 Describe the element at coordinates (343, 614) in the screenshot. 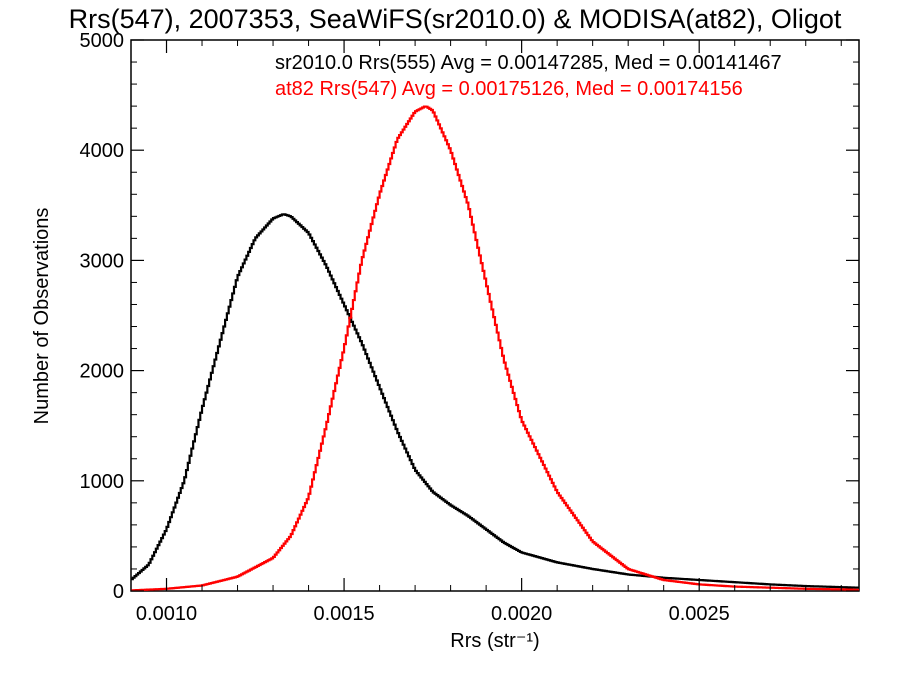

I see `x-tick-label: 0.0015` at that location.